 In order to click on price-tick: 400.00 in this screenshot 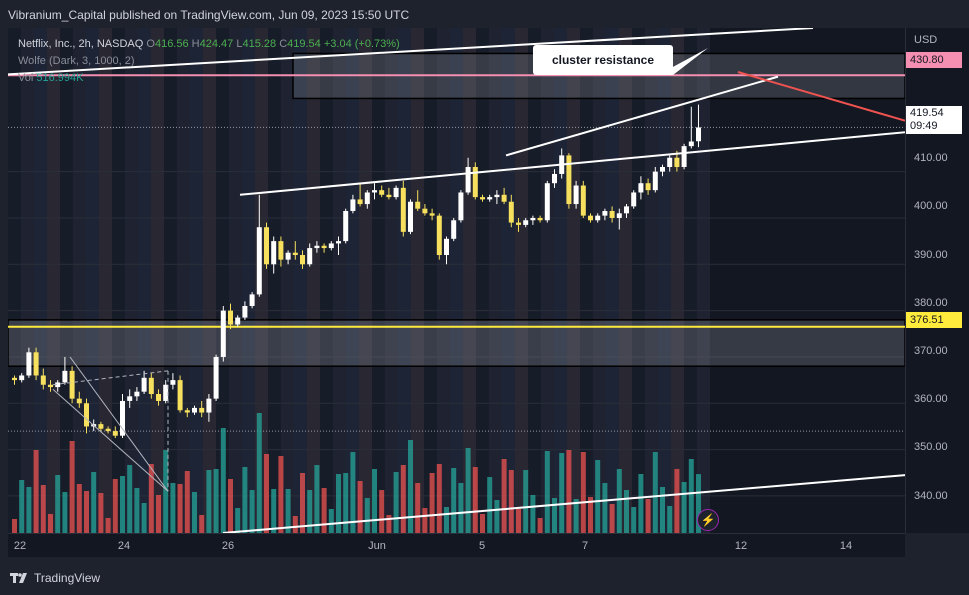, I will do `click(931, 206)`.